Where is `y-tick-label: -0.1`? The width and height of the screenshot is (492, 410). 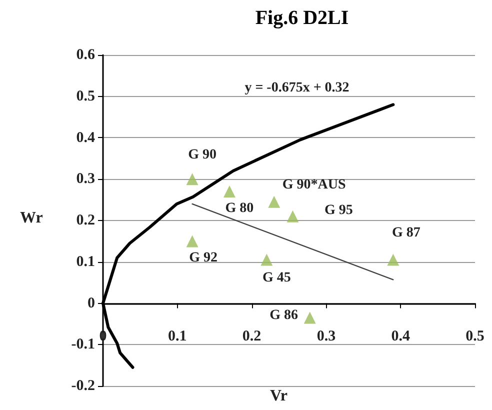
y-tick-label: -0.1 is located at coordinates (83, 344).